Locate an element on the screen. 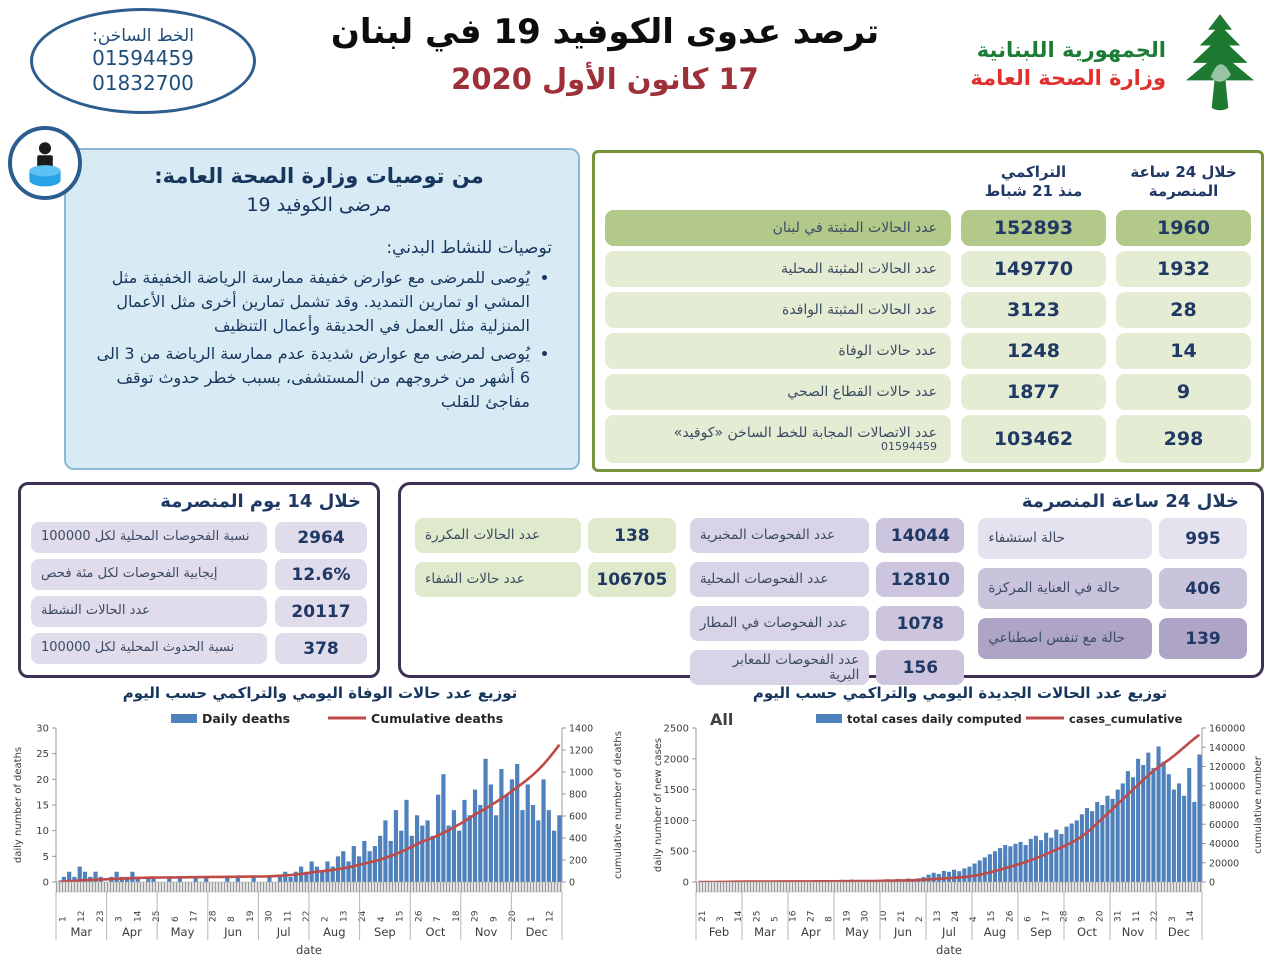  table-row: عدد حالات الشفاء 106705 is located at coordinates (545, 579).